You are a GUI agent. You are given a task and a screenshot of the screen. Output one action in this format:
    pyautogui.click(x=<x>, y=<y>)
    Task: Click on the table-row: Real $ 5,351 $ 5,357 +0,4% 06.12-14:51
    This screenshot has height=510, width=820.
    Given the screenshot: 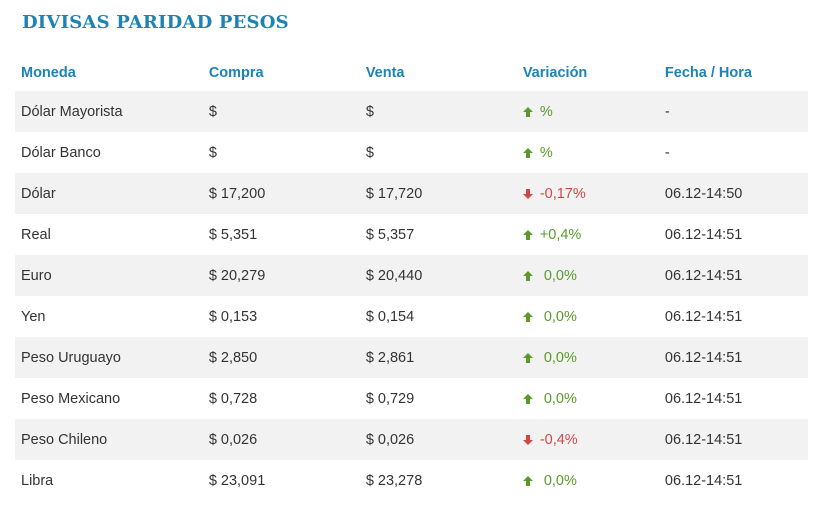 What is the action you would take?
    pyautogui.click(x=411, y=234)
    